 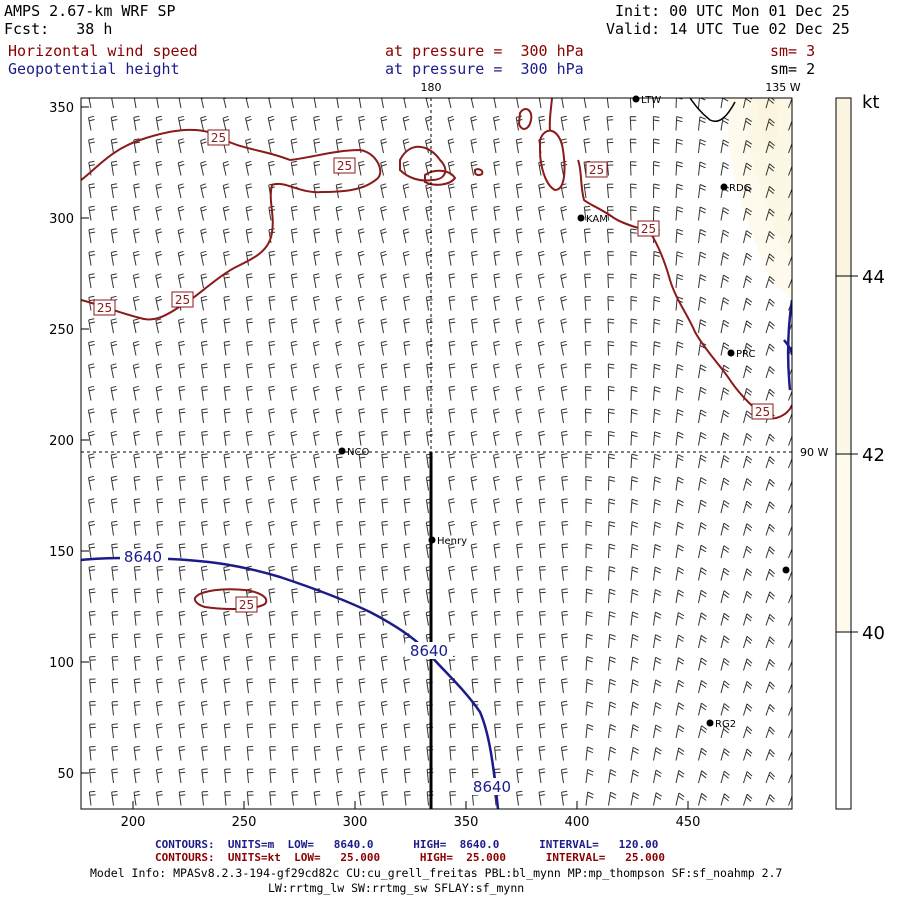 I want to click on pressure-label-height: at pressure = 300 hPa, so click(x=484, y=69).